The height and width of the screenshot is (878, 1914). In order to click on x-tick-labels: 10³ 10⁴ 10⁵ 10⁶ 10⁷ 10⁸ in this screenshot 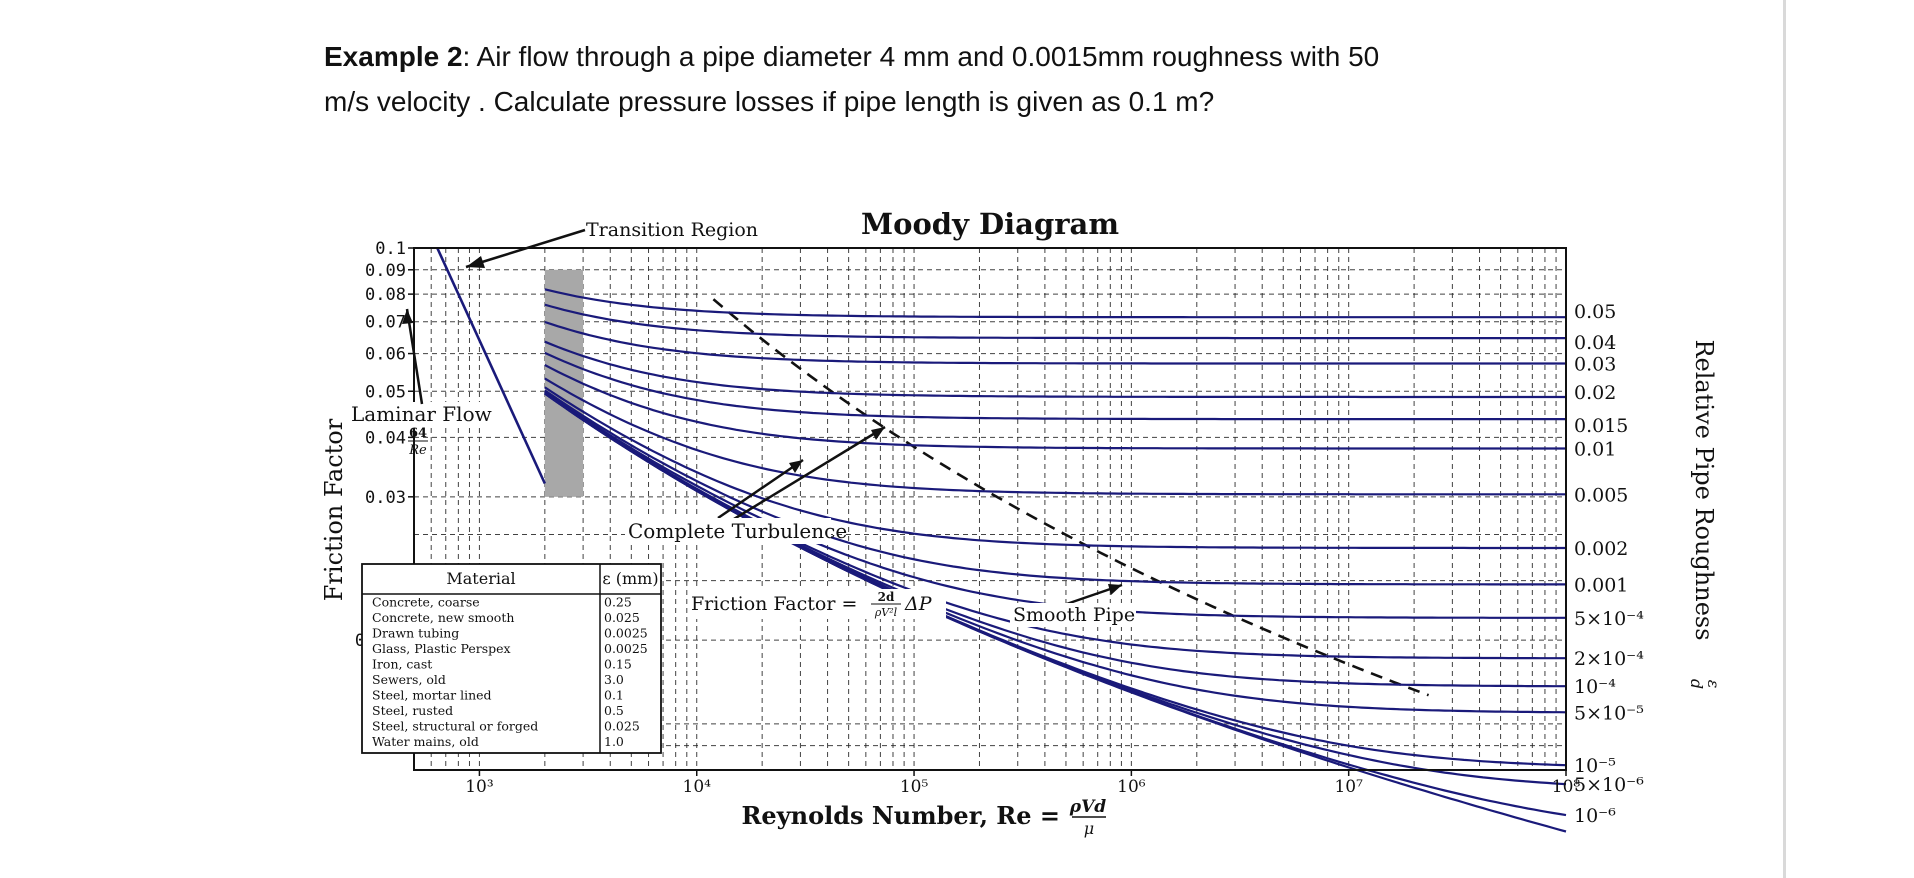, I will do `click(1022, 783)`.